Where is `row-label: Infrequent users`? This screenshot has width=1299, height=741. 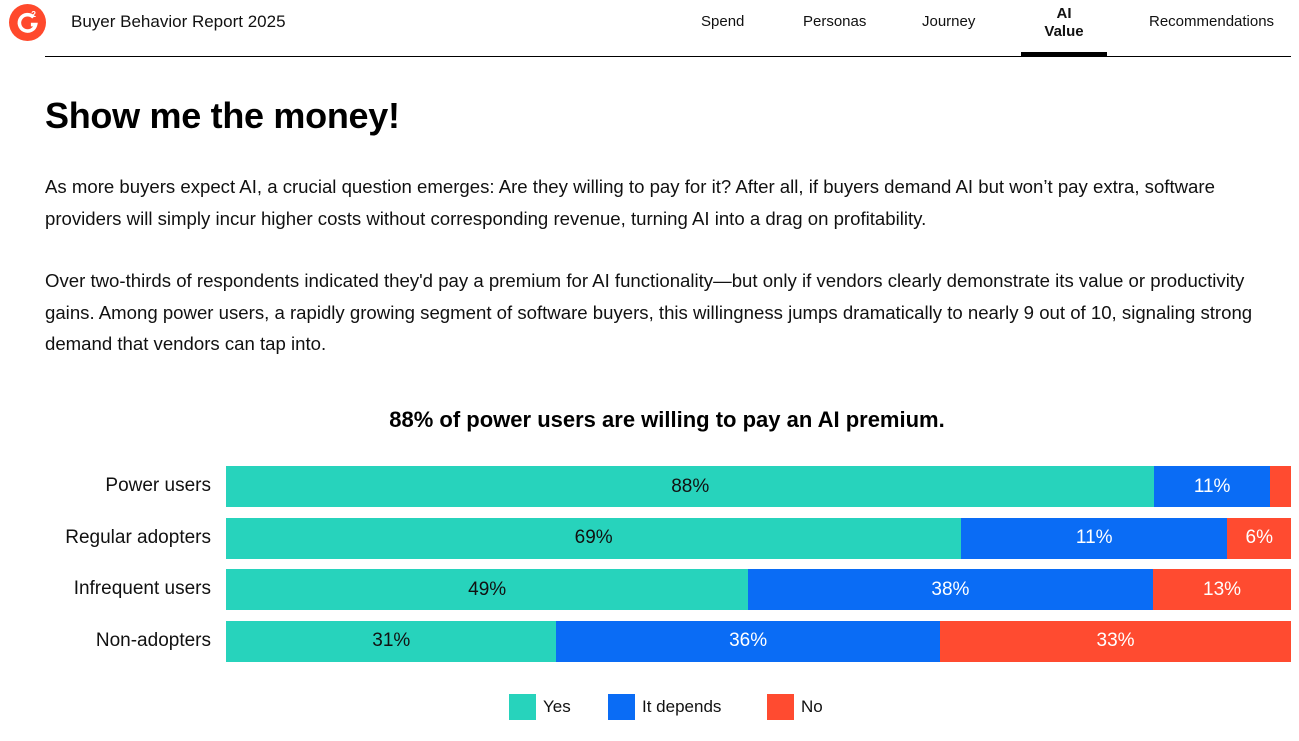
row-label: Infrequent users is located at coordinates (142, 588).